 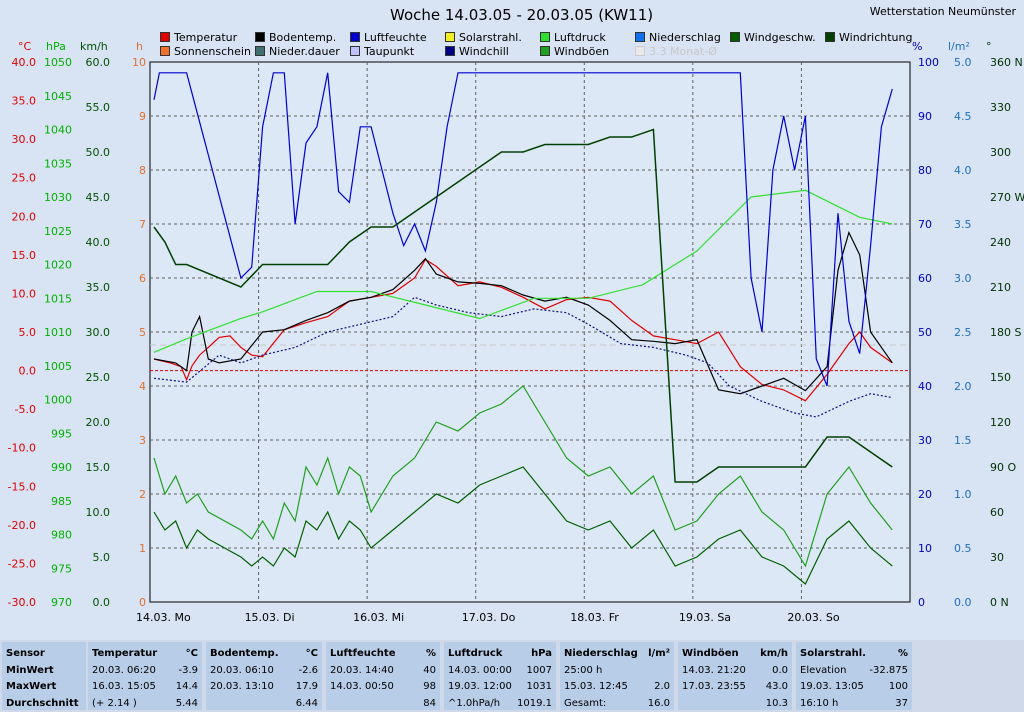 I want to click on axis-tick-wind_dir: 30, so click(x=997, y=557).